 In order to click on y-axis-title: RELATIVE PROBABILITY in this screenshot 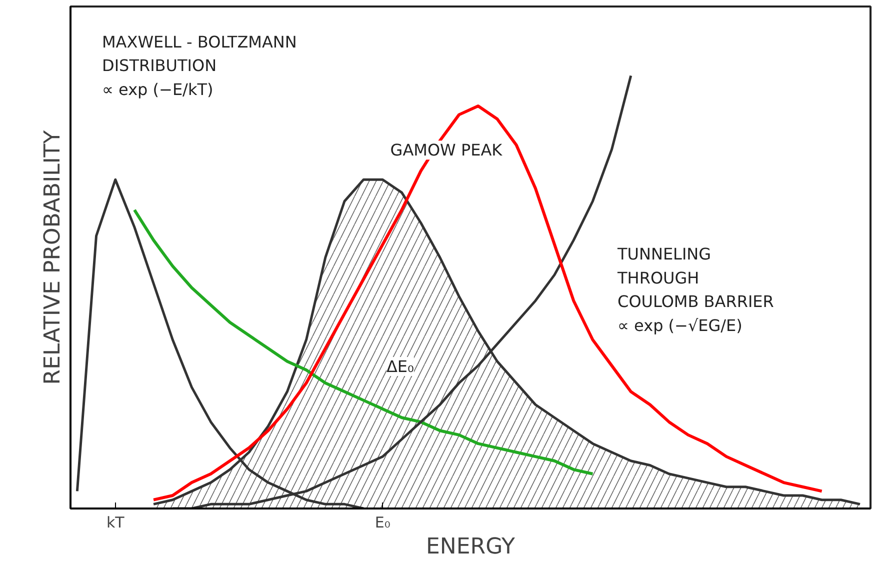, I will do `click(53, 257)`.